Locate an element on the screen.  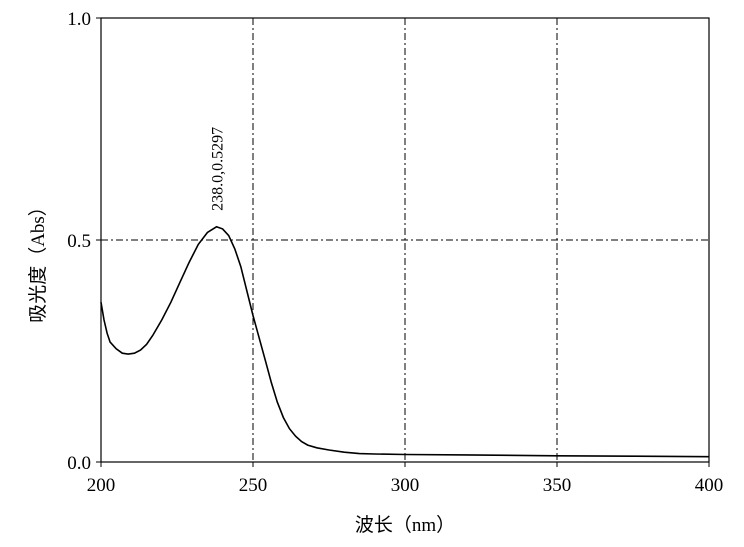
x-tick-label: 300 is located at coordinates (405, 485).